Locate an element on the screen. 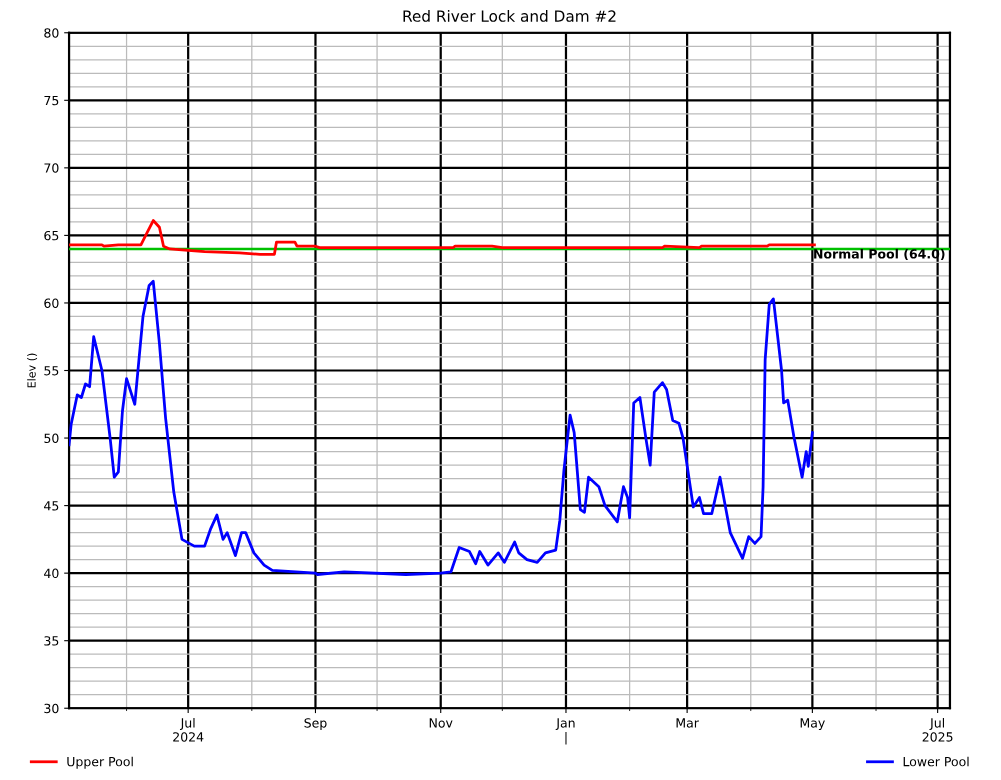  chart-title: Red River Lock and Dam #2 is located at coordinates (509, 16).